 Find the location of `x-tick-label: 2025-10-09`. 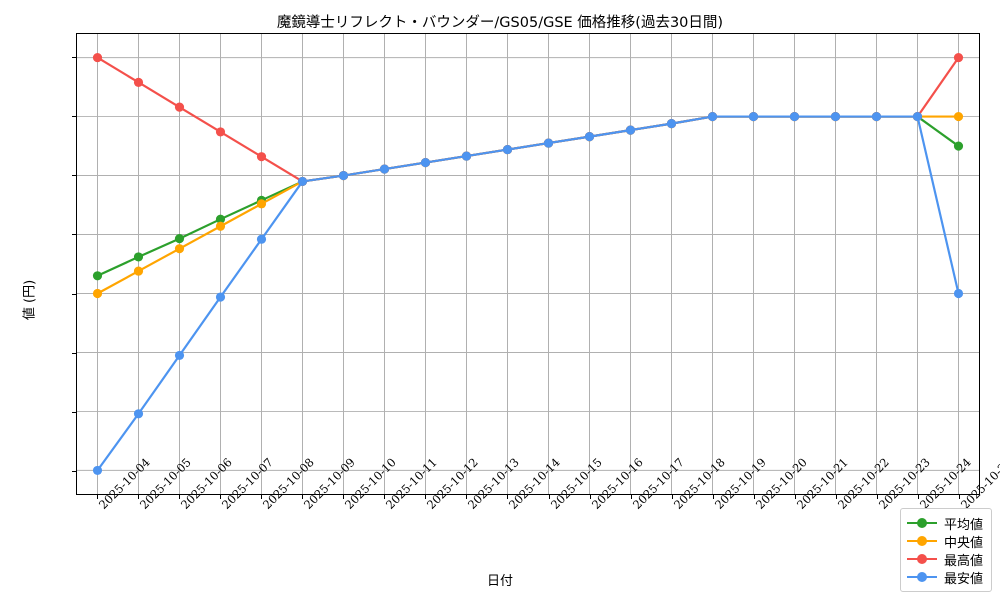

x-tick-label: 2025-10-09 is located at coordinates (329, 483).